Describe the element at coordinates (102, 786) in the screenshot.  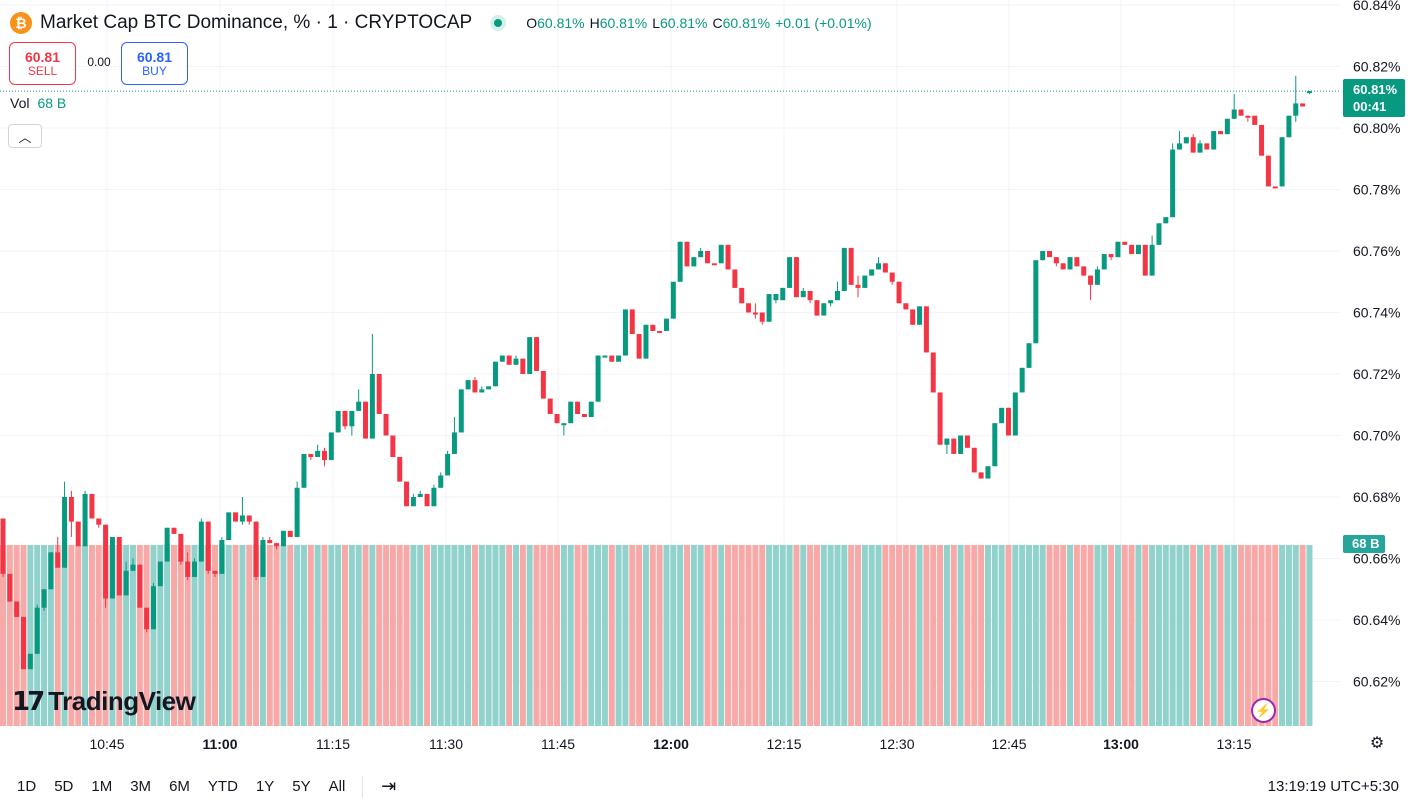
I see `range-1m: 1M` at that location.